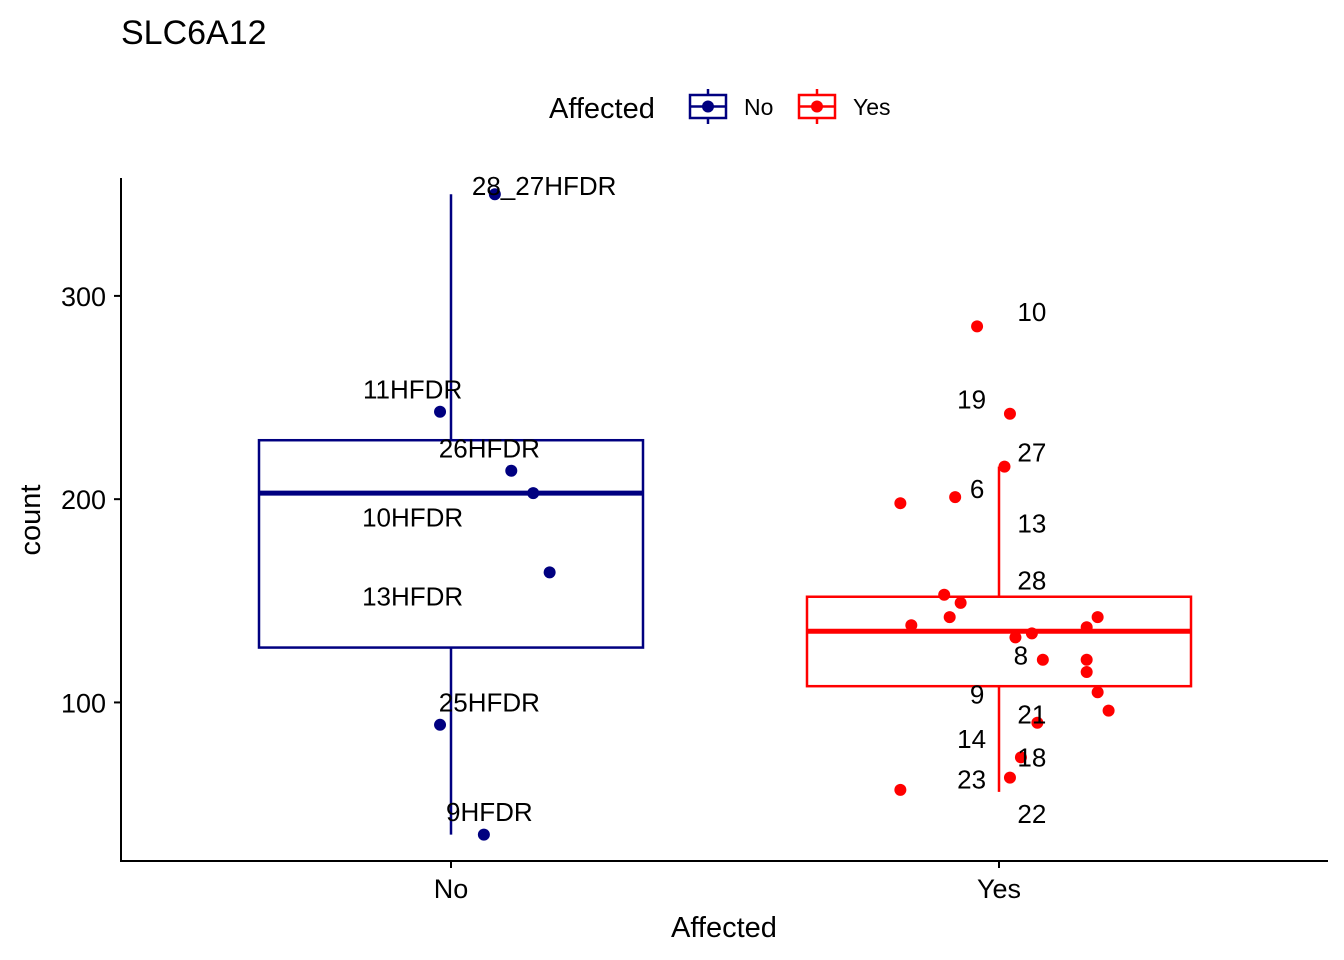 Image resolution: width=1344 pixels, height=960 pixels. What do you see at coordinates (1031, 715) in the screenshot?
I see `point-label: 21` at bounding box center [1031, 715].